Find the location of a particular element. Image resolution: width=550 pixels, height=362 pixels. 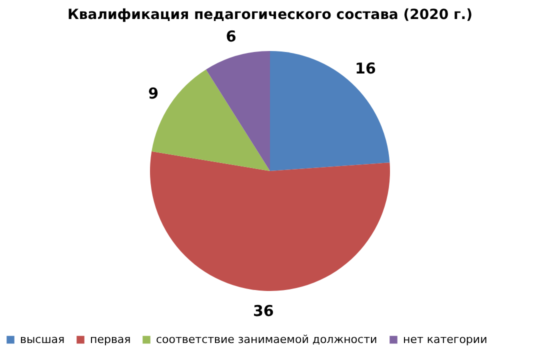

legend-label: высшая is located at coordinates (42, 339).